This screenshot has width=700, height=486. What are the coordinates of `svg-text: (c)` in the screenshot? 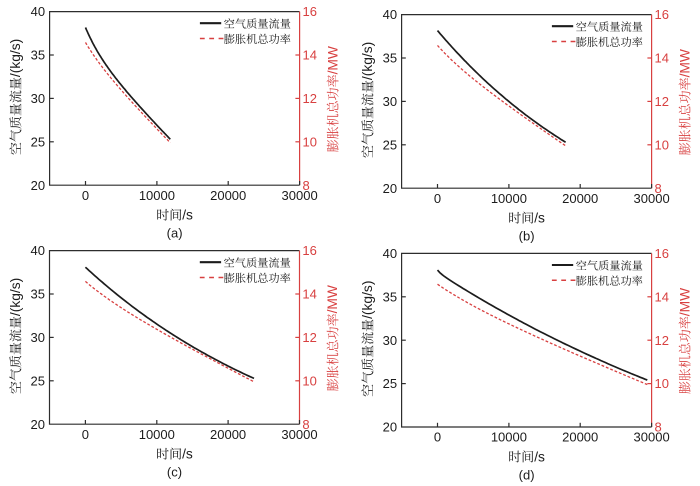 It's located at (174, 472).